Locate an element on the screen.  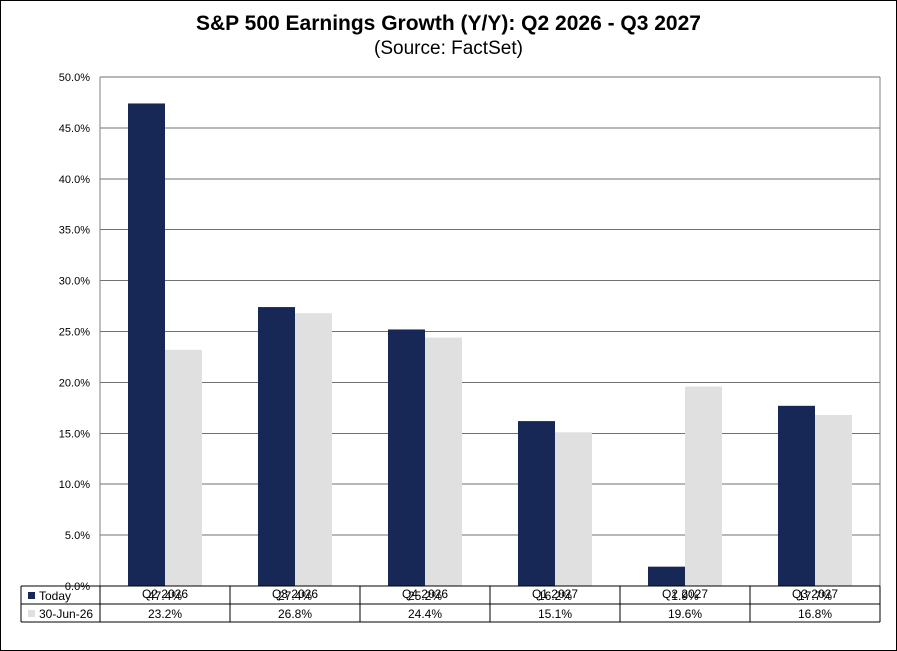
x-tick-label: Q3 2027 is located at coordinates (815, 594).